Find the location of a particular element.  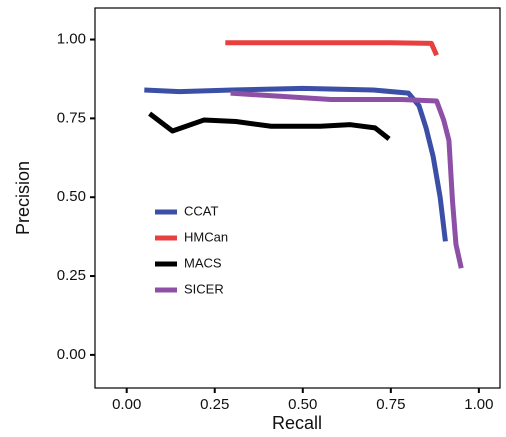

x-axis-title: Recall is located at coordinates (297, 423).